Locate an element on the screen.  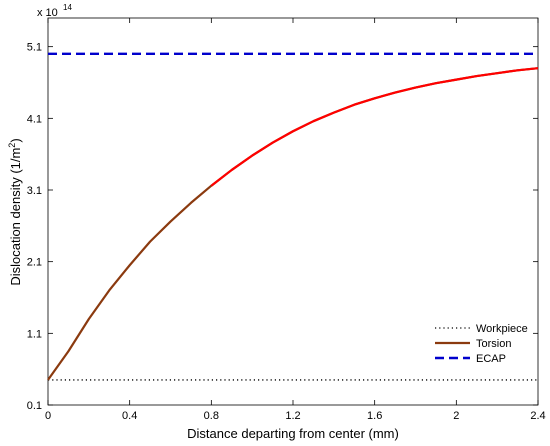
legend: Workpiece Torsion ECAP is located at coordinates (481, 344).